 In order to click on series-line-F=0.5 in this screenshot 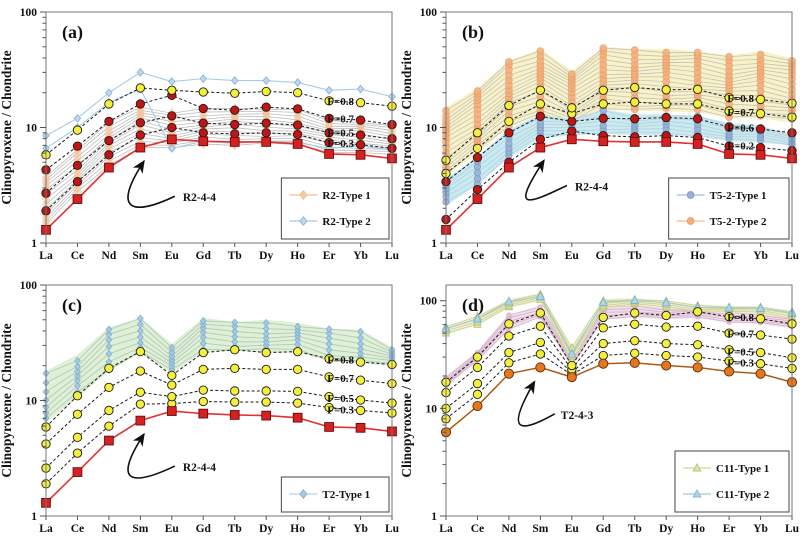, I will do `click(219, 429)`.